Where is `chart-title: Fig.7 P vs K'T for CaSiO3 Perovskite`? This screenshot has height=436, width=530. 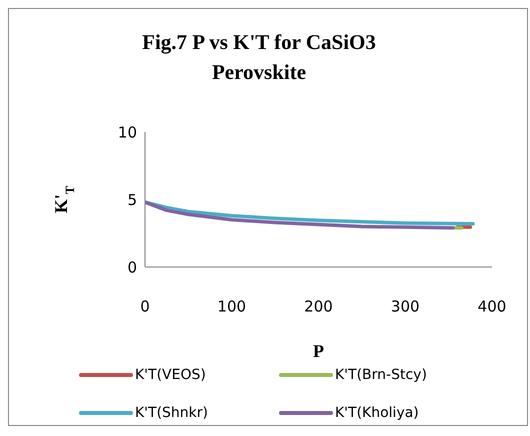 chart-title: Fig.7 P vs K'T for CaSiO3 Perovskite is located at coordinates (259, 57).